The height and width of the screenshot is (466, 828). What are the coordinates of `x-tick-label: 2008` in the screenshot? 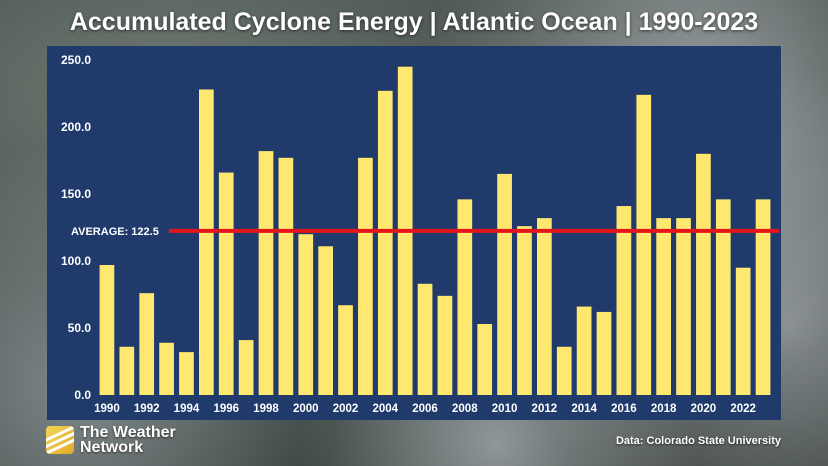 It's located at (465, 409).